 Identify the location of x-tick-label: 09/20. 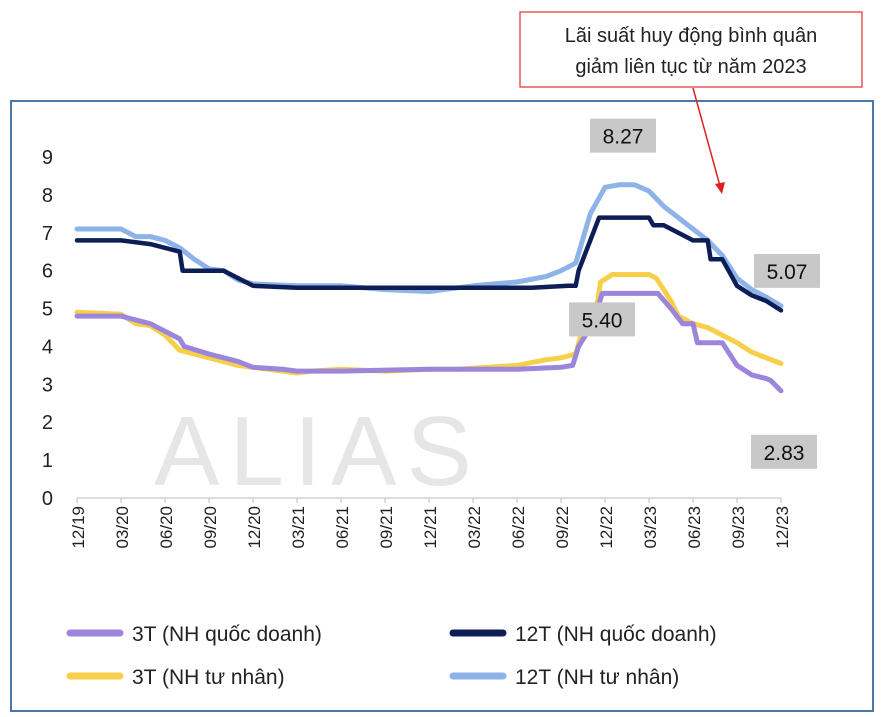
(210, 527).